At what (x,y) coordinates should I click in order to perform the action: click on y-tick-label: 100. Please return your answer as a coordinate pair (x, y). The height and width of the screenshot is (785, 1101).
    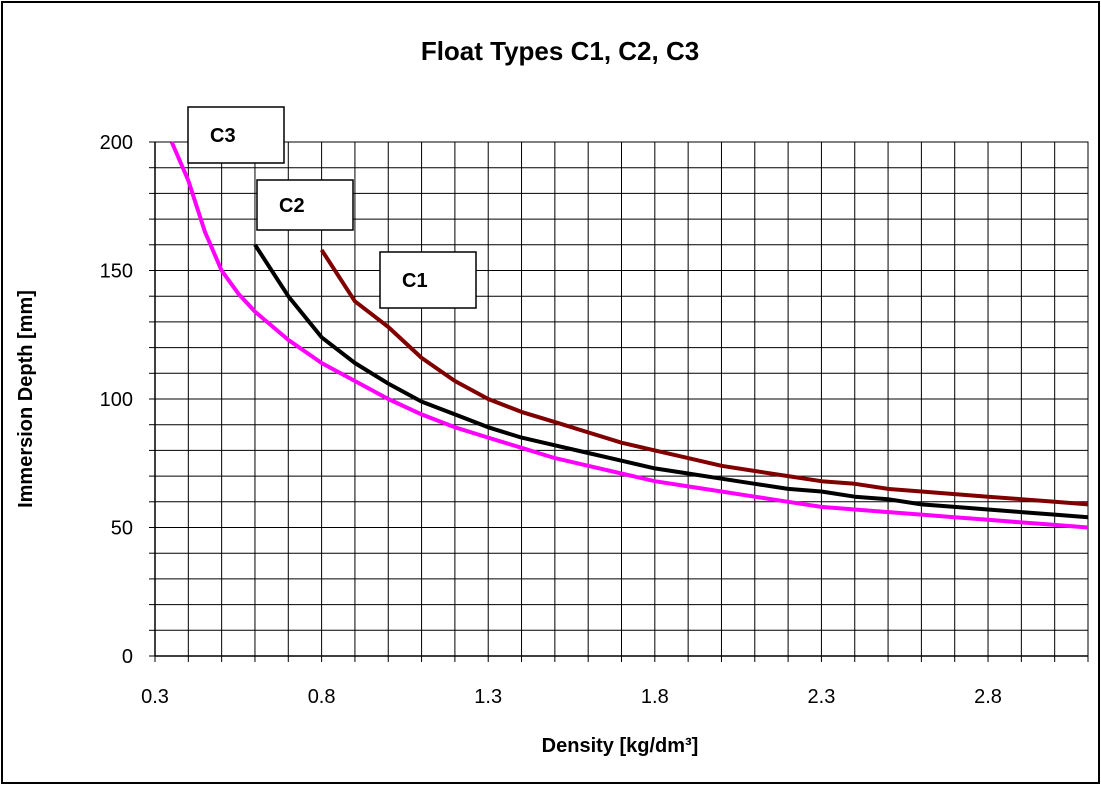
    Looking at the image, I should click on (116, 400).